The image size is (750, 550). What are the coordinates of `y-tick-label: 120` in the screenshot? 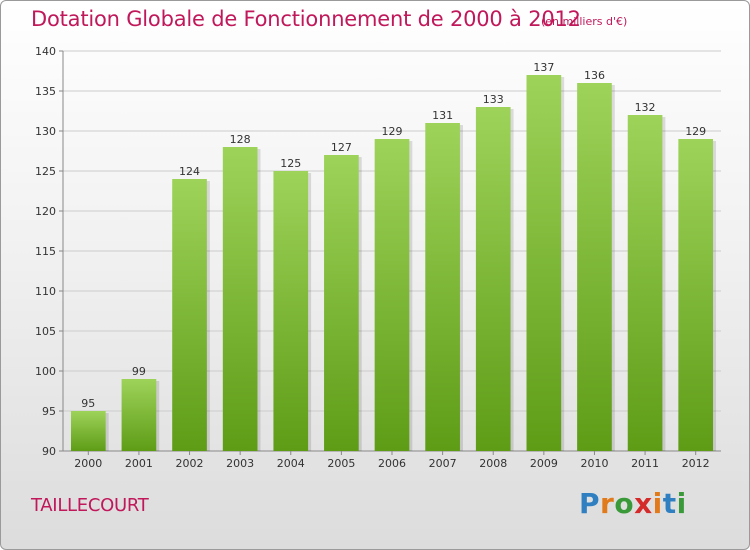 It's located at (45, 211).